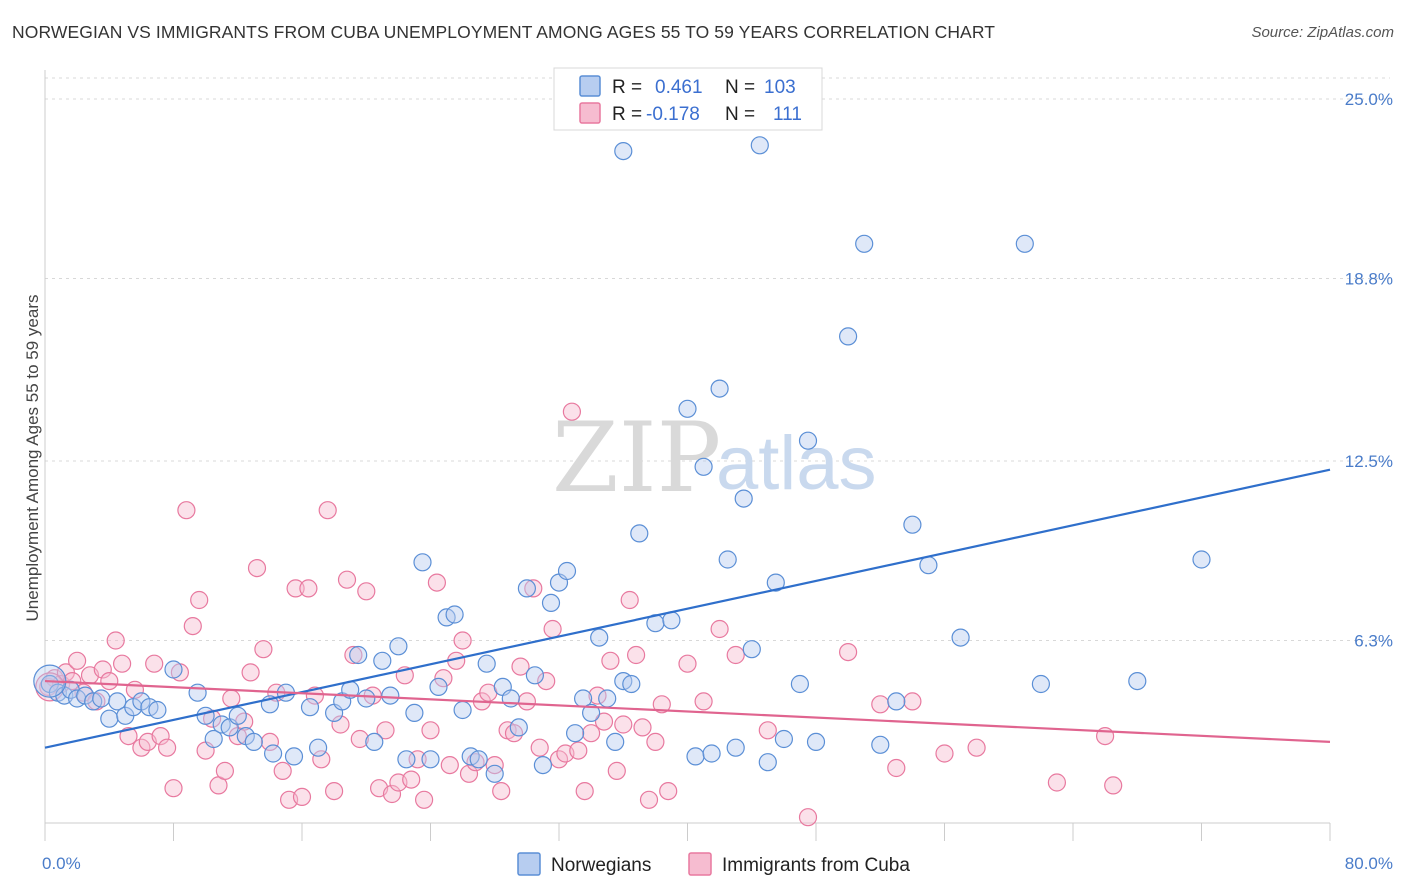 The width and height of the screenshot is (1406, 892). I want to click on legend-swatch-cuba, so click(590, 113).